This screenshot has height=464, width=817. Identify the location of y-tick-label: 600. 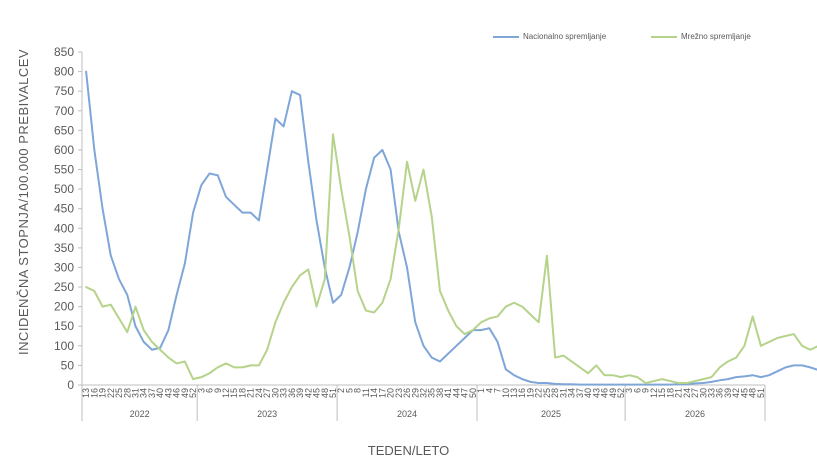
(64, 150).